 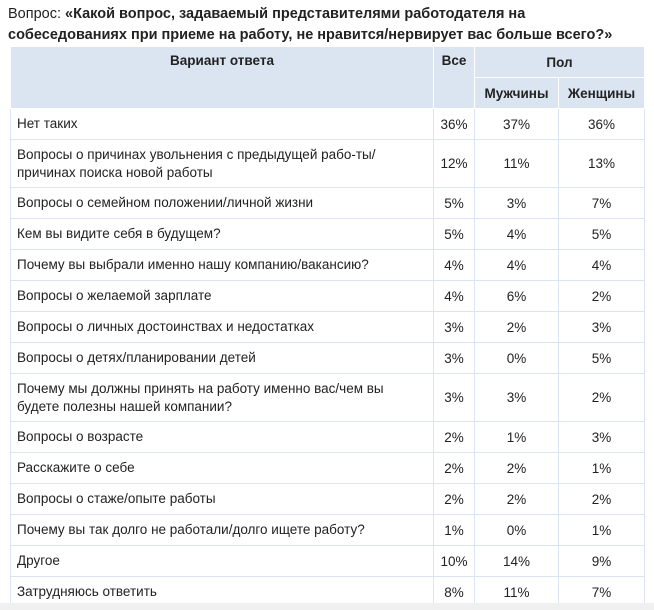 I want to click on answer-cell: Нет таких, so click(x=222, y=124).